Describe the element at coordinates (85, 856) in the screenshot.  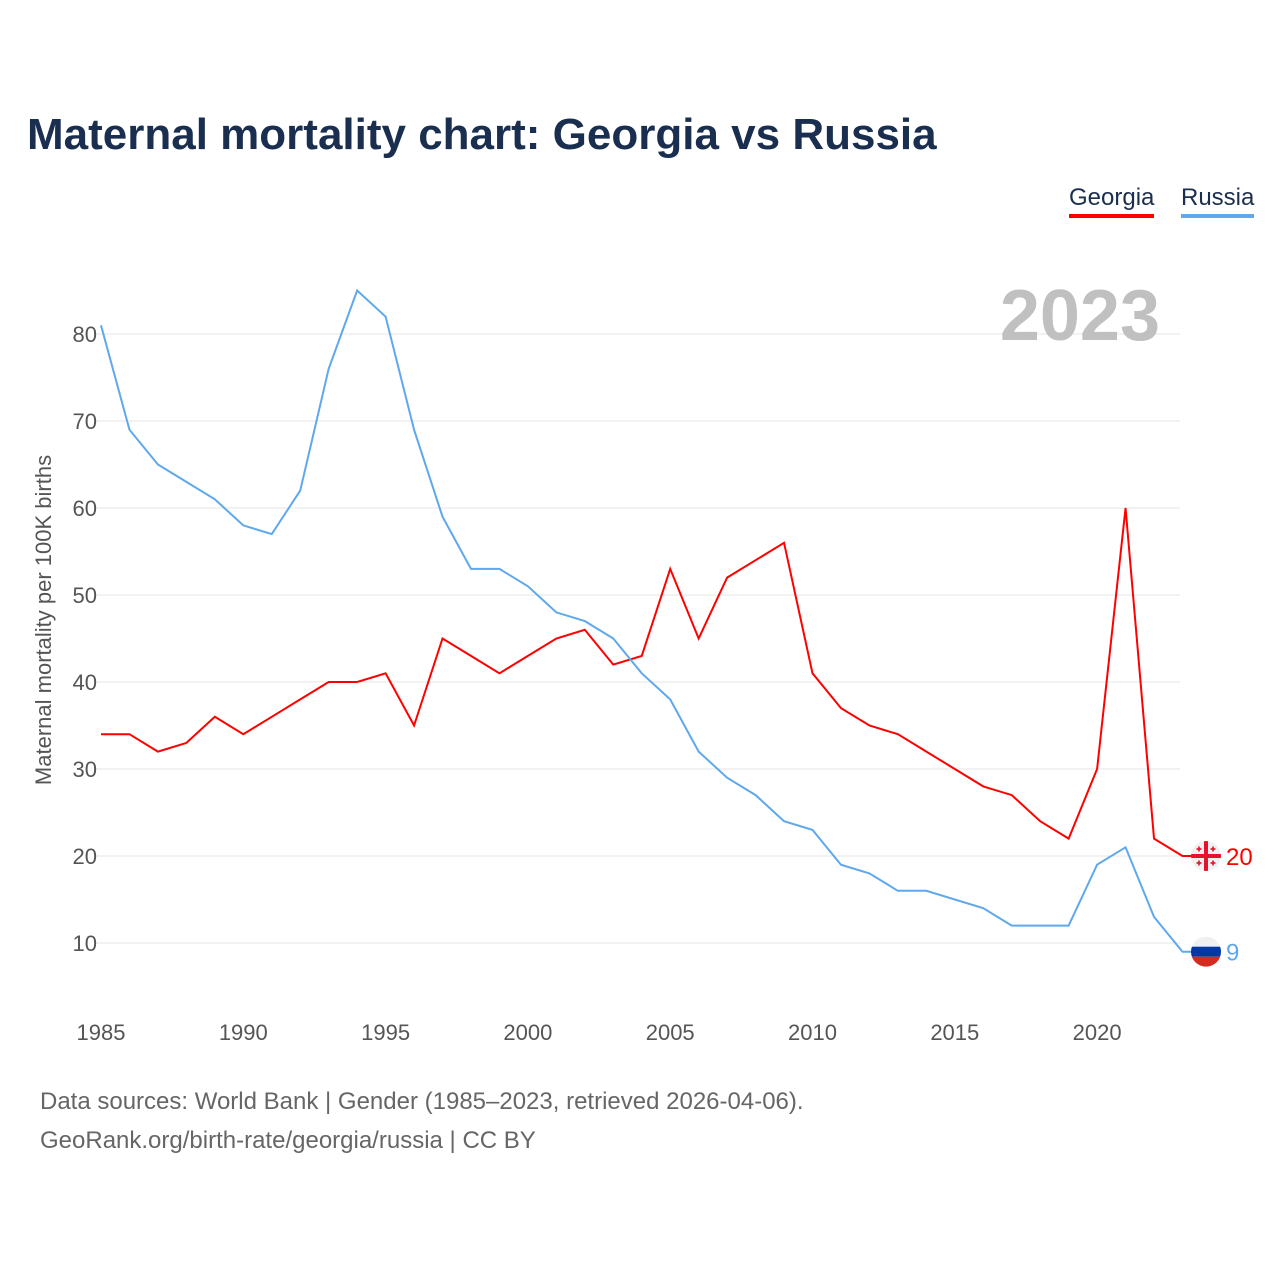
I see `y-tick-label: 20` at that location.